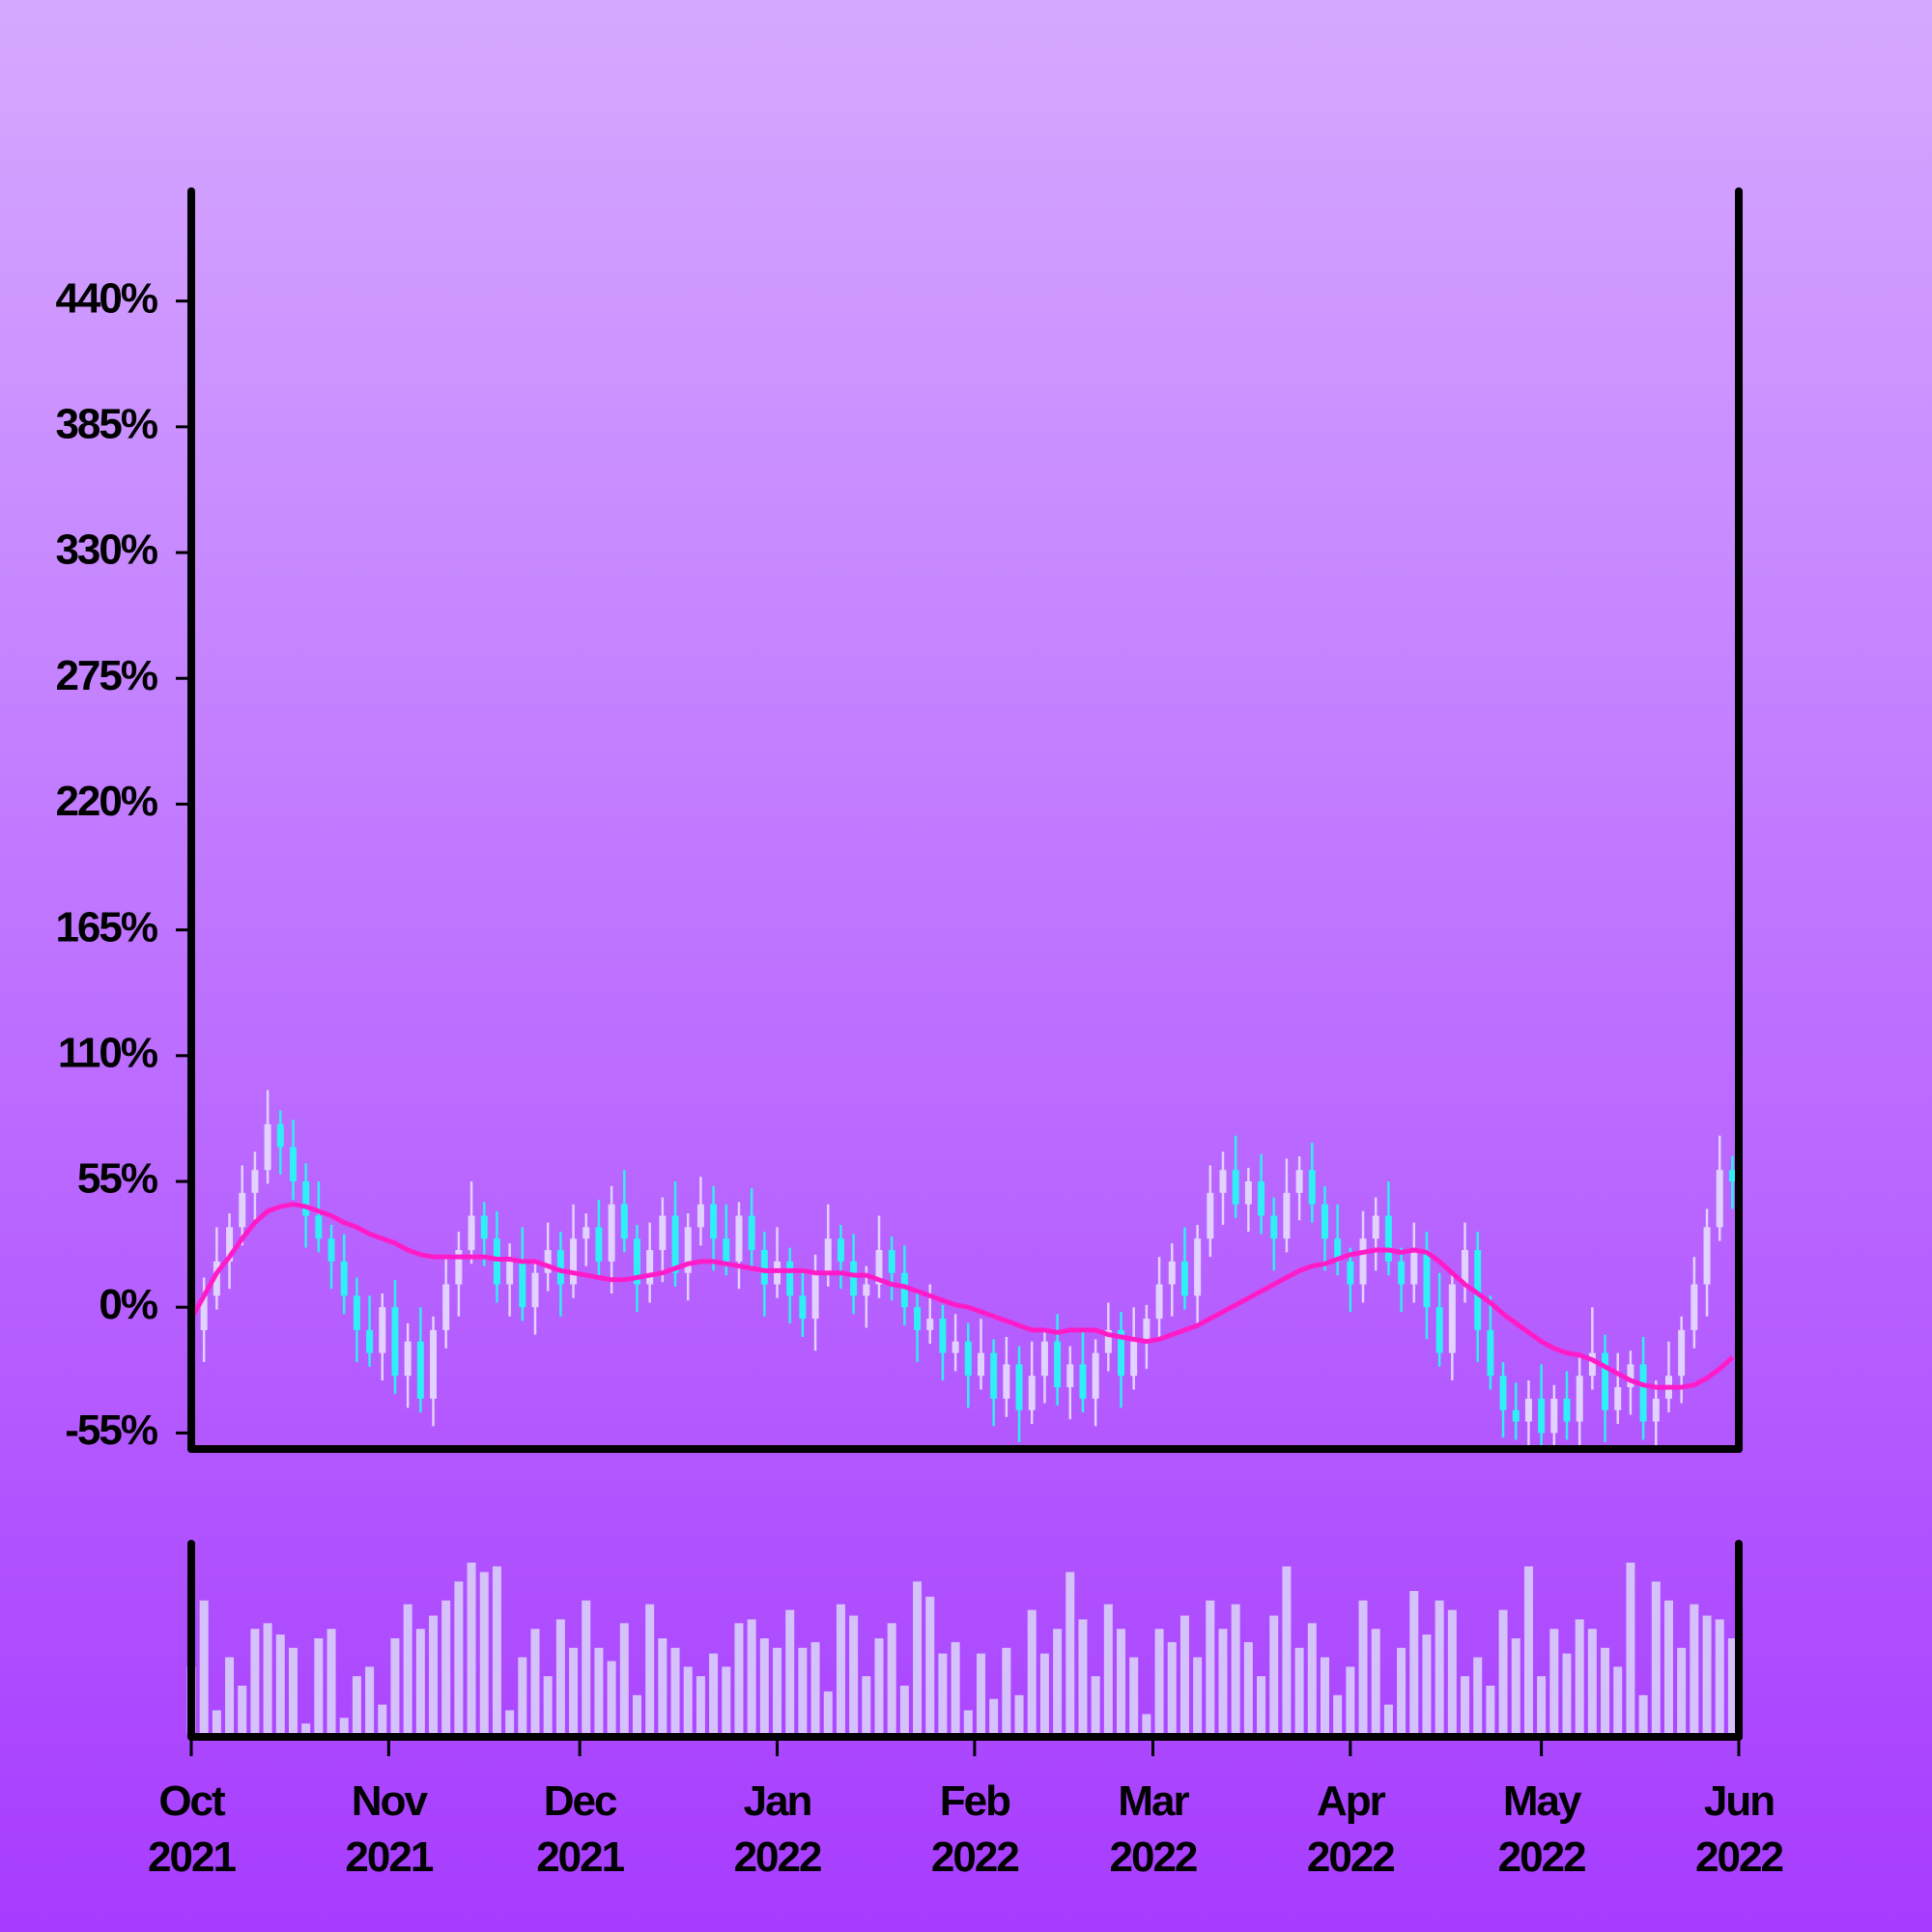 This screenshot has width=1932, height=1932. What do you see at coordinates (1351, 1829) in the screenshot?
I see `x-tick-label: Apr 2022` at bounding box center [1351, 1829].